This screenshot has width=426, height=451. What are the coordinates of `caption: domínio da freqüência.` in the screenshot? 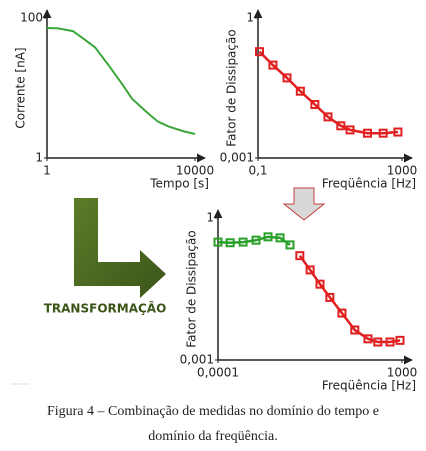 It's located at (212, 436).